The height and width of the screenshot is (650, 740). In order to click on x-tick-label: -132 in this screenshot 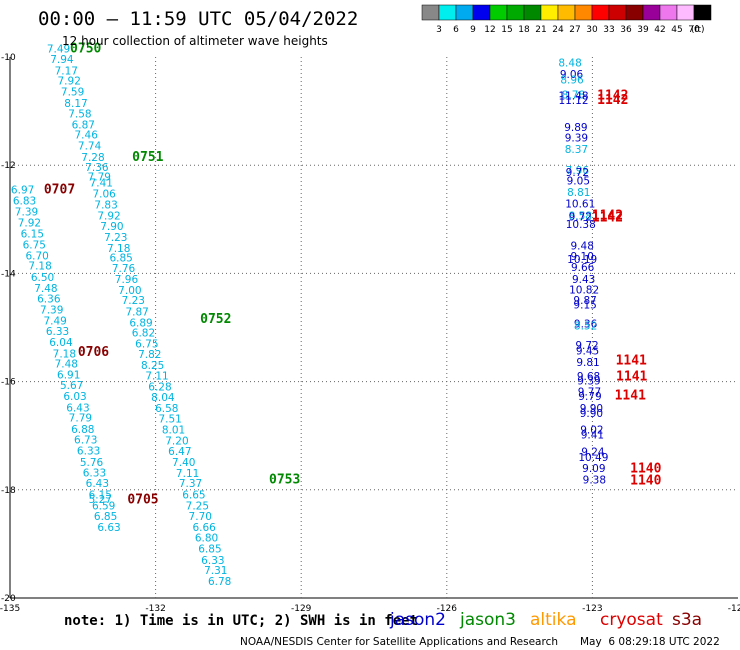, I will do `click(155, 609)`.